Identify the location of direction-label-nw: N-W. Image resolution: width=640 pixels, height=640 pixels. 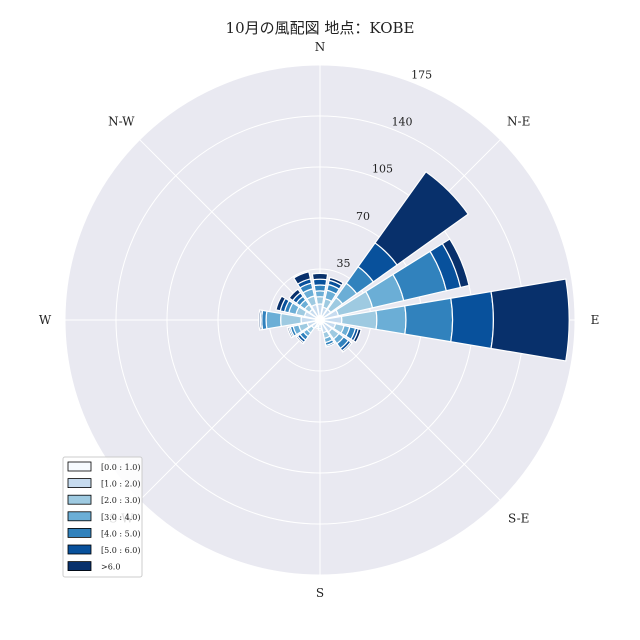
(121, 121).